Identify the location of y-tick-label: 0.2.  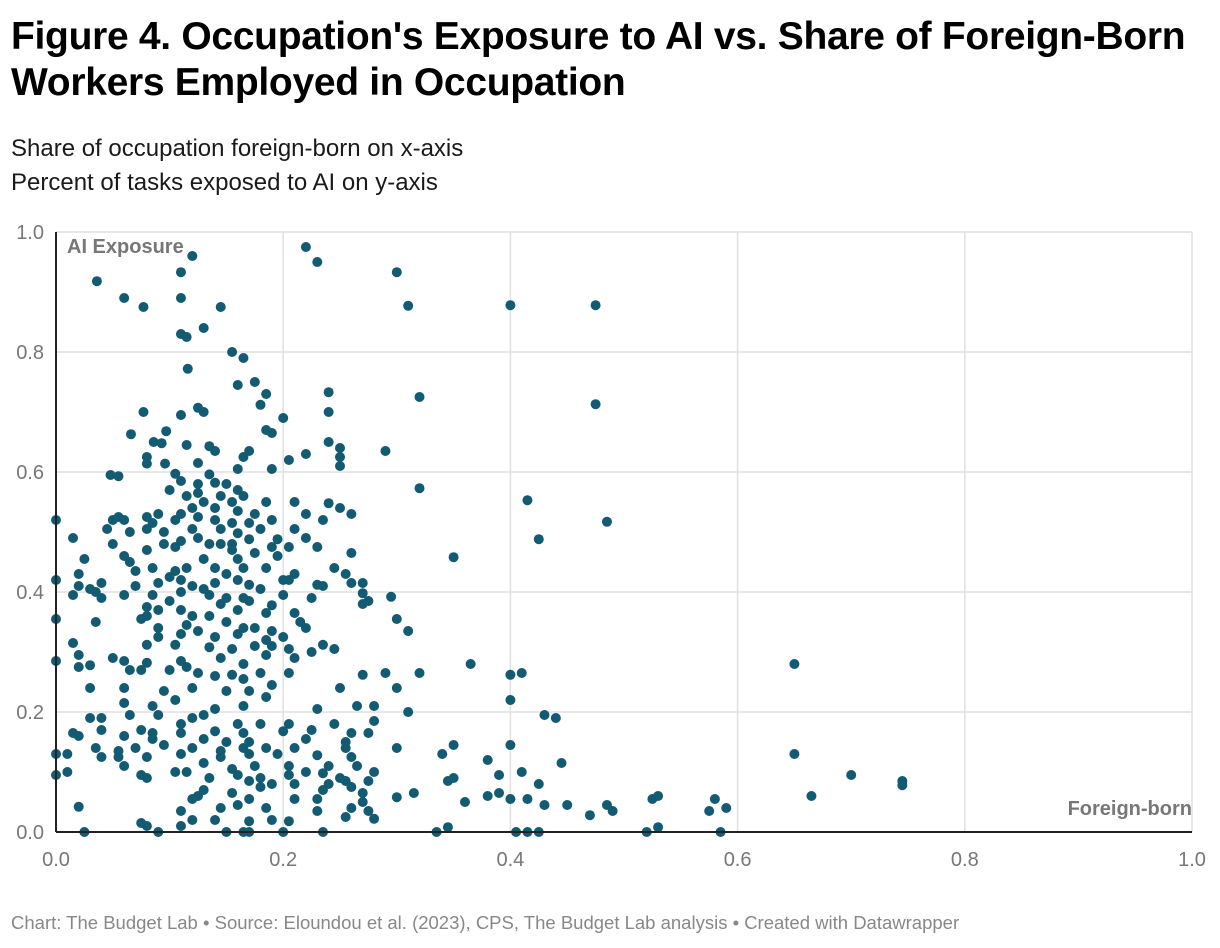
(30, 713).